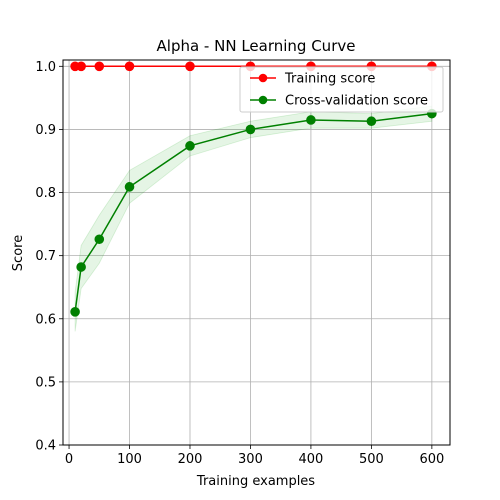  I want to click on x-tick-label: 400, so click(311, 459).